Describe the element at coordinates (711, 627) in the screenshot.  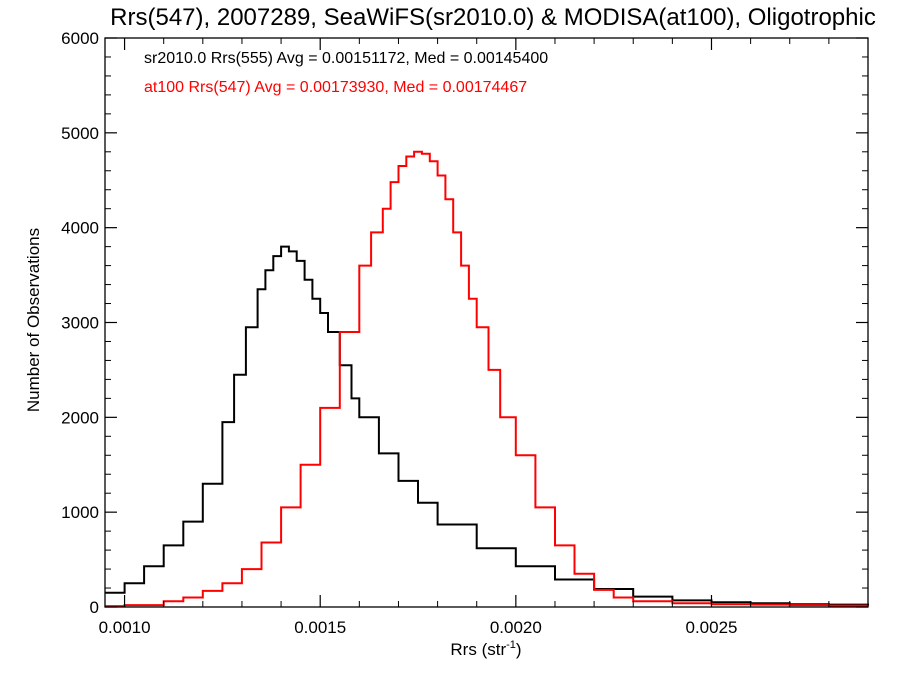
I see `x-tick-label: 0.0025` at that location.